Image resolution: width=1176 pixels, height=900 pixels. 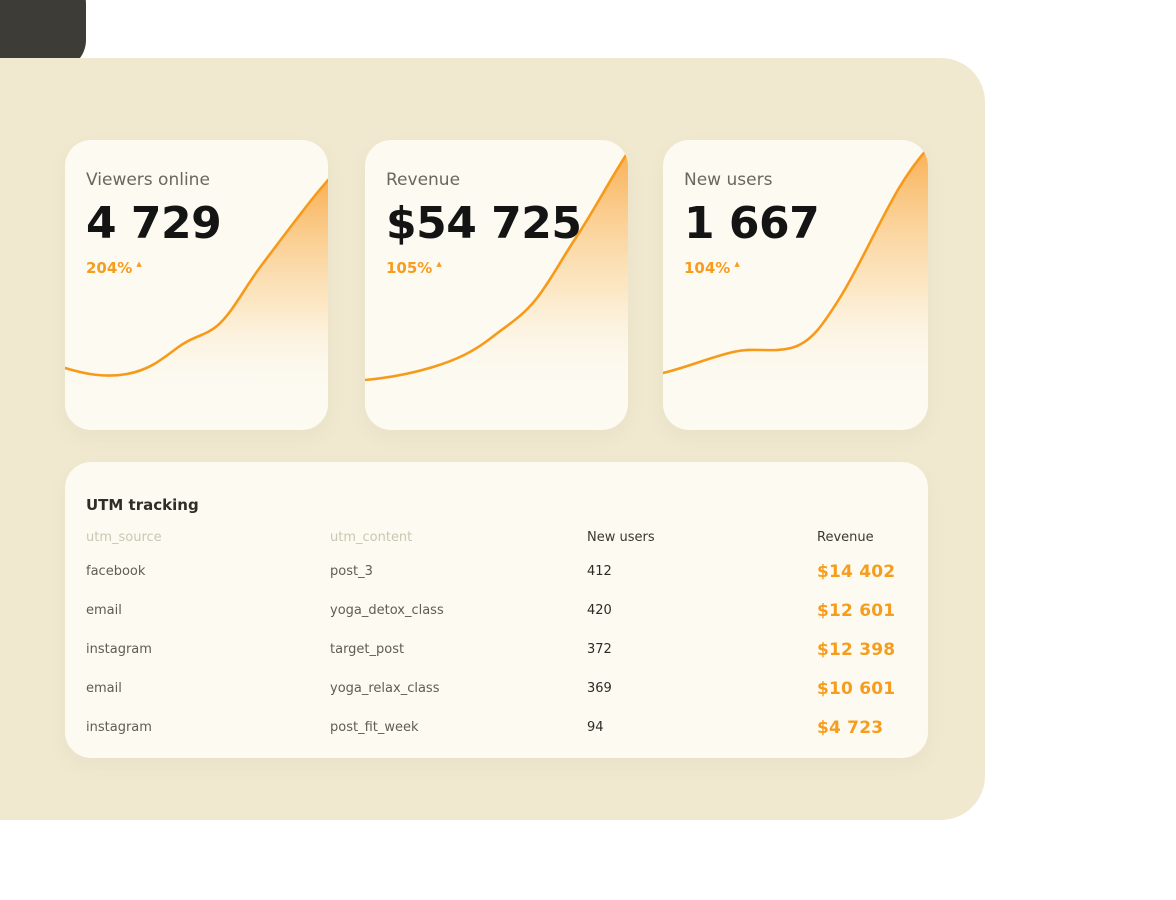 What do you see at coordinates (385, 688) in the screenshot?
I see `utm-content-cell: yoga_relax_class` at bounding box center [385, 688].